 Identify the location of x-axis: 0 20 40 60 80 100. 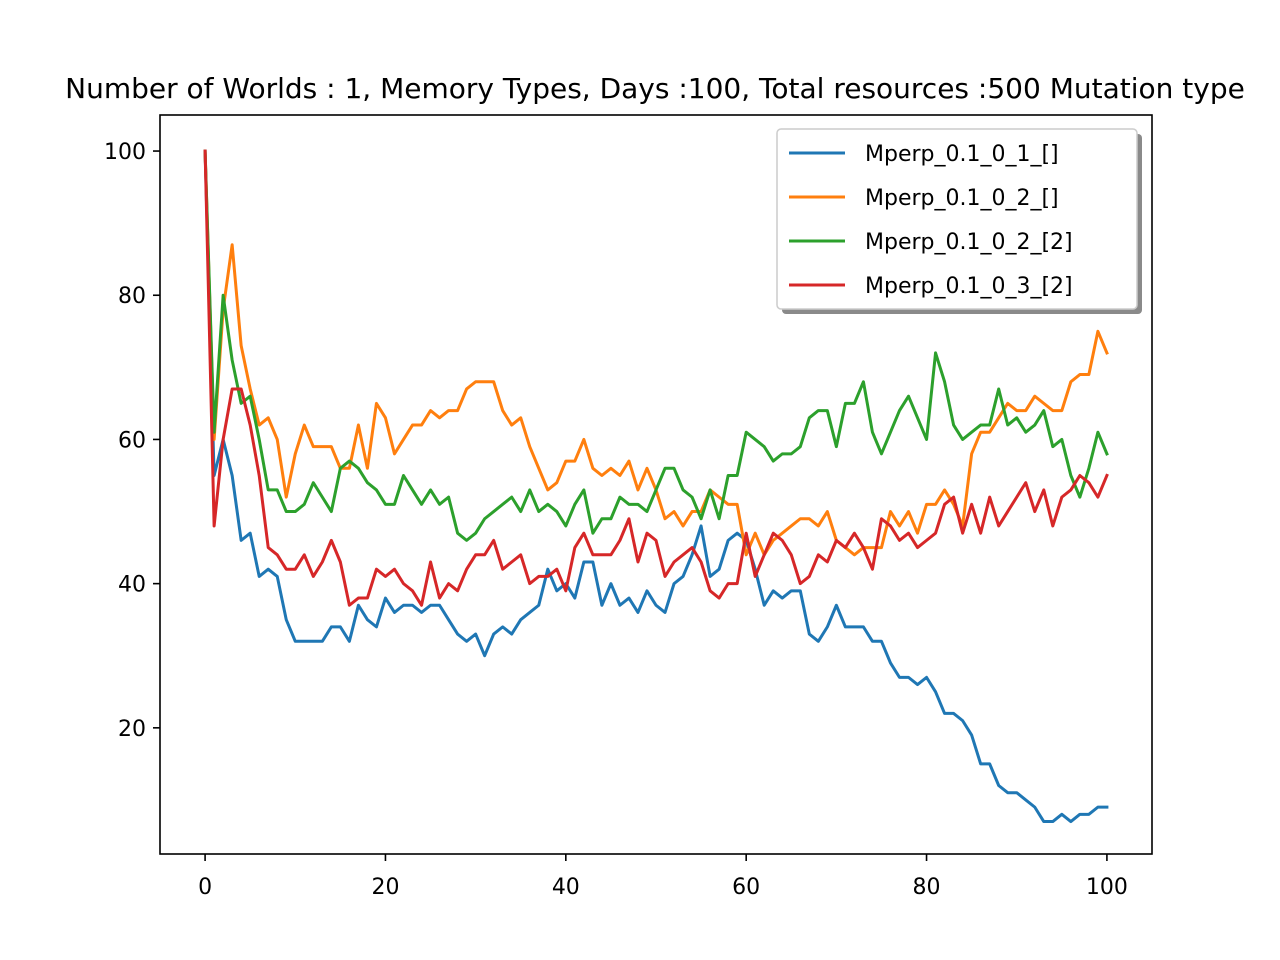
(663, 877).